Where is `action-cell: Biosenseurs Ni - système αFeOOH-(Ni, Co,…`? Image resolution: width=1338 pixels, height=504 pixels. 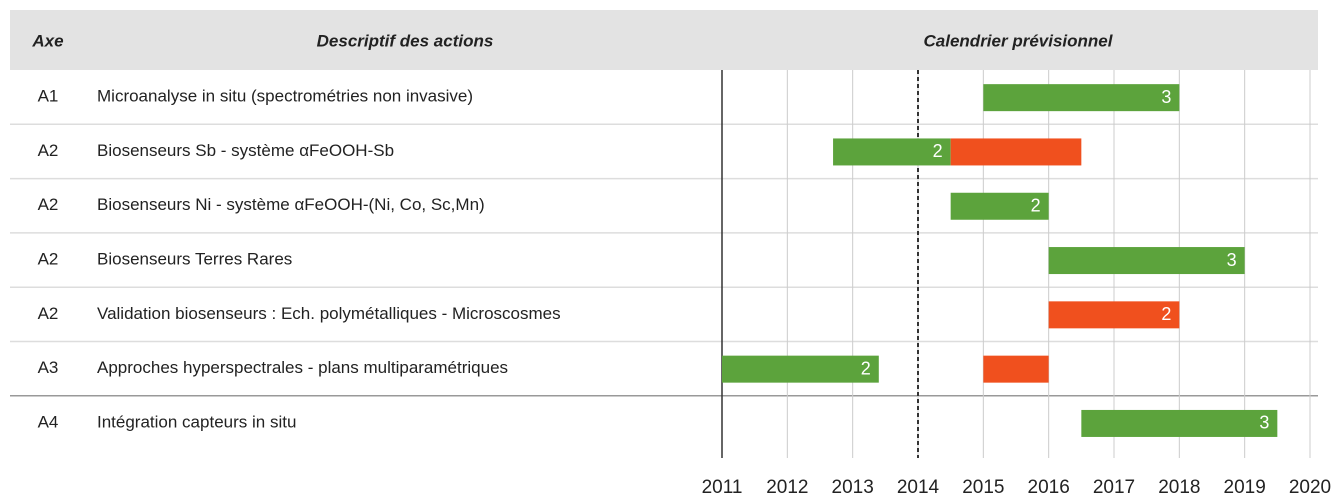 action-cell: Biosenseurs Ni - système αFeOOH-(Ni, Co,… is located at coordinates (291, 204).